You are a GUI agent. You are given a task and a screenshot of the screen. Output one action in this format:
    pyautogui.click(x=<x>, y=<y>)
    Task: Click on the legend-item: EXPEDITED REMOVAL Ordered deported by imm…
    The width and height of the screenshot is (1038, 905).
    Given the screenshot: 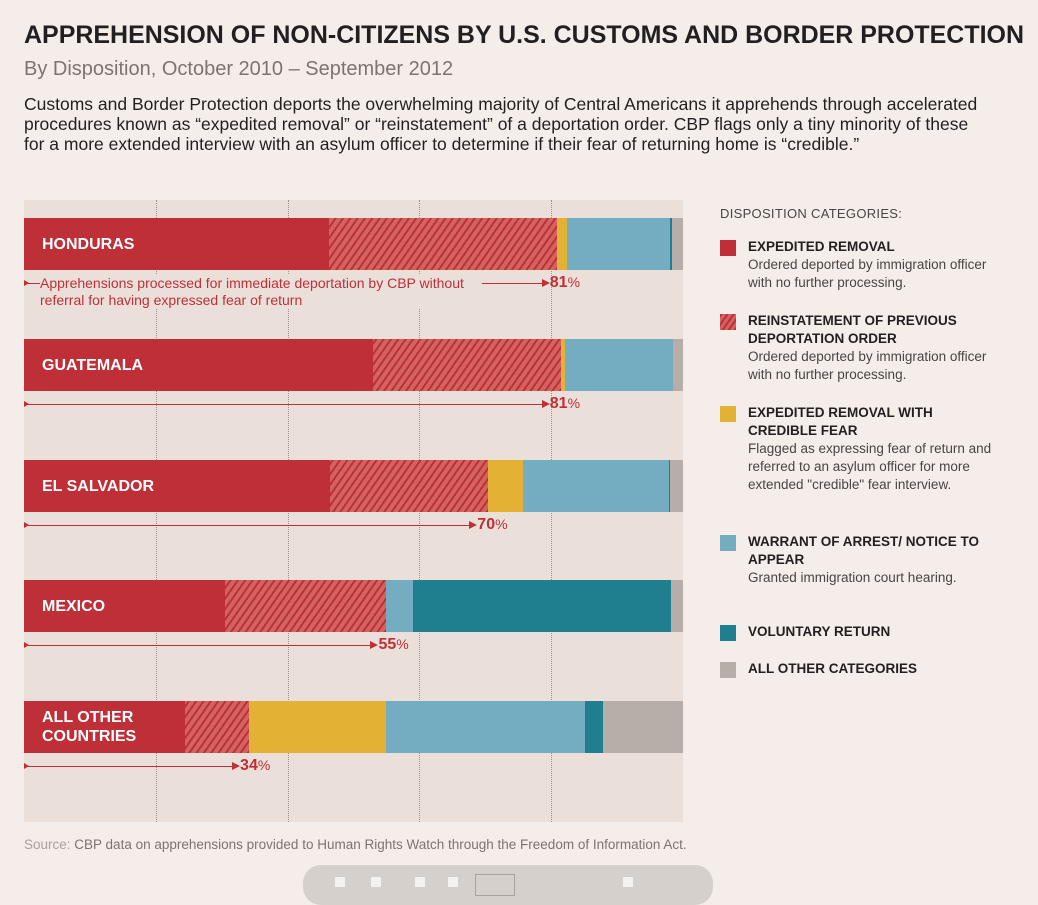 What is the action you would take?
    pyautogui.click(x=870, y=265)
    